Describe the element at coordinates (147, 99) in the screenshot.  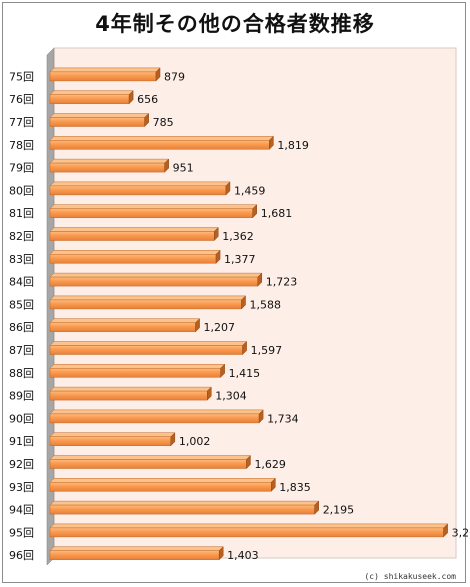
I see `value-label: 656` at that location.